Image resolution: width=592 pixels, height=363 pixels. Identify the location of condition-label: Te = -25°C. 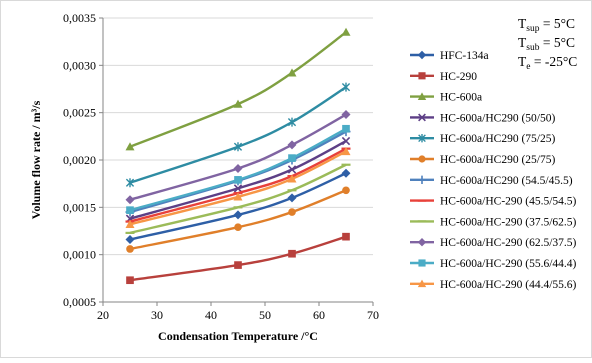
(547, 63).